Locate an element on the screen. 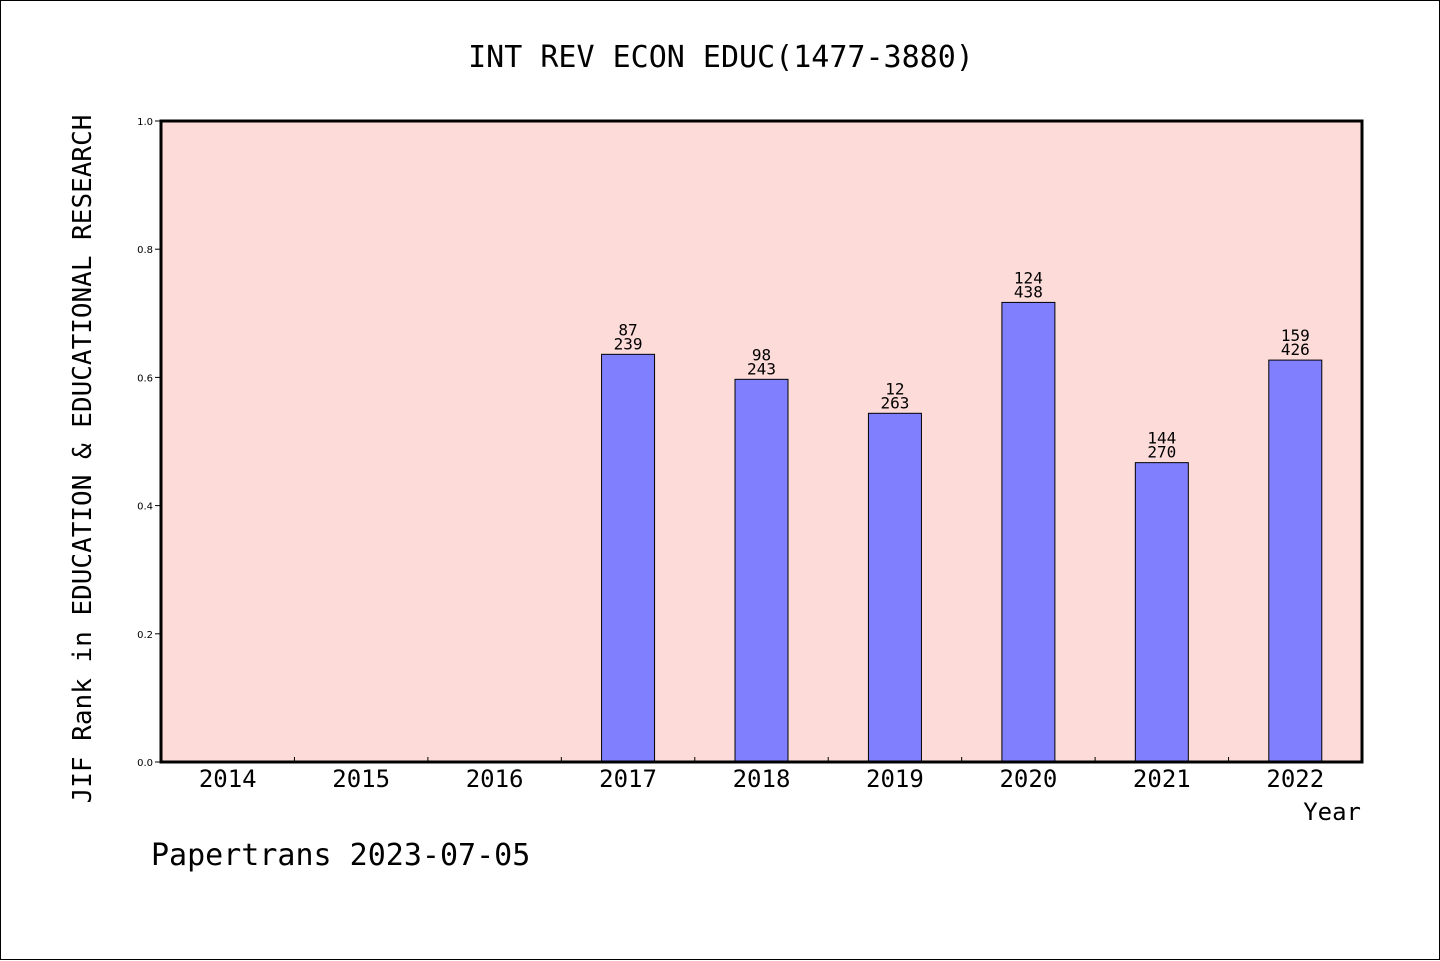 This screenshot has width=1440, height=961. y-tick-label: 0.4 is located at coordinates (145, 507).